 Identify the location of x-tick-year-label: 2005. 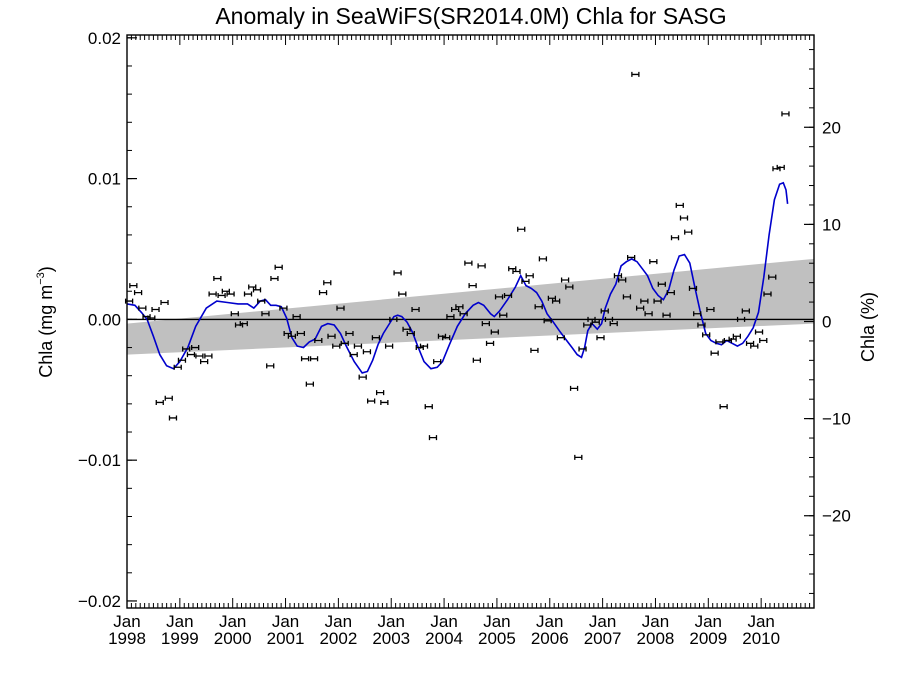
(497, 638).